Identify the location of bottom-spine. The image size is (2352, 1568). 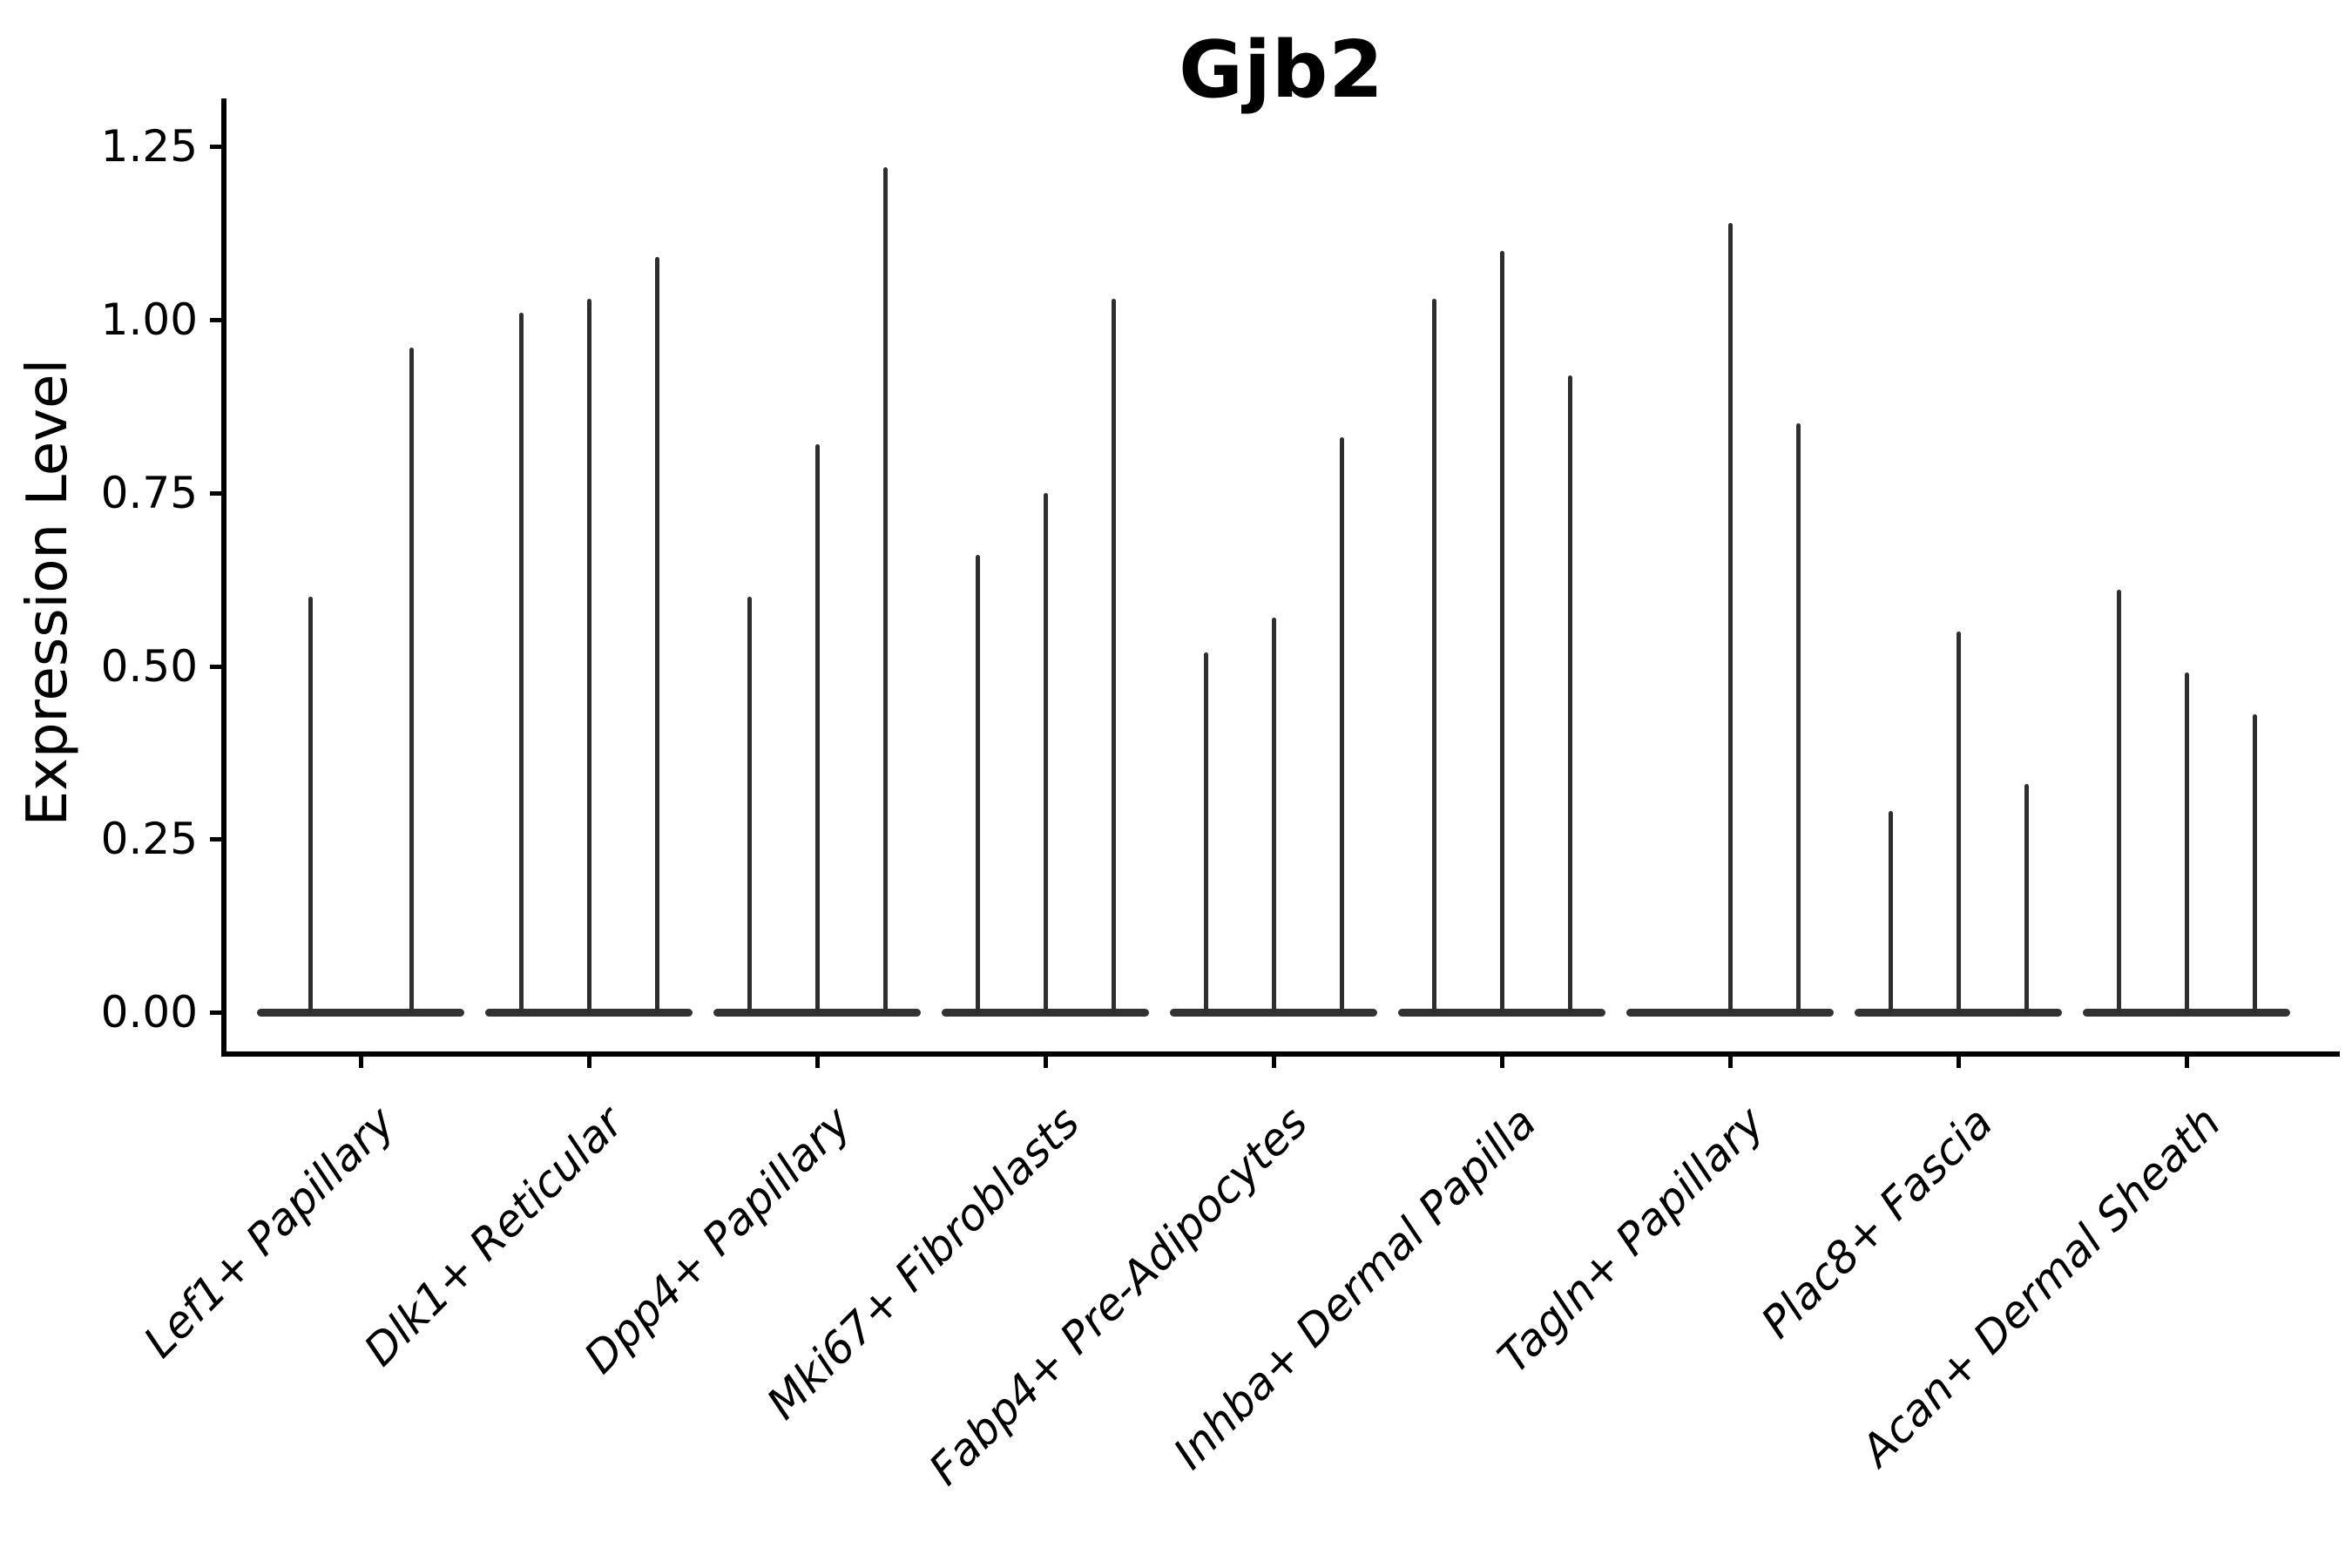
(1280, 1054).